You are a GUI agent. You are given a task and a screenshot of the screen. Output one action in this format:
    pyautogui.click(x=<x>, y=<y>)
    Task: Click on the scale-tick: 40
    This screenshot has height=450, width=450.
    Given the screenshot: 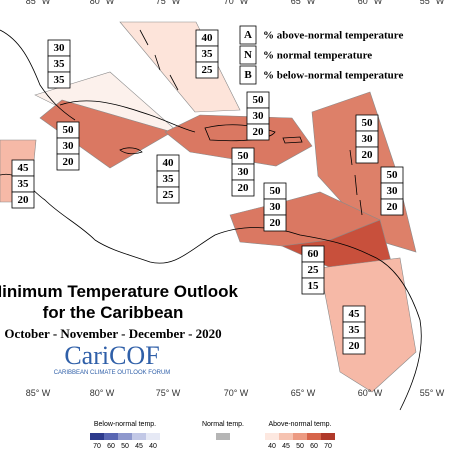 What is the action you would take?
    pyautogui.click(x=153, y=446)
    